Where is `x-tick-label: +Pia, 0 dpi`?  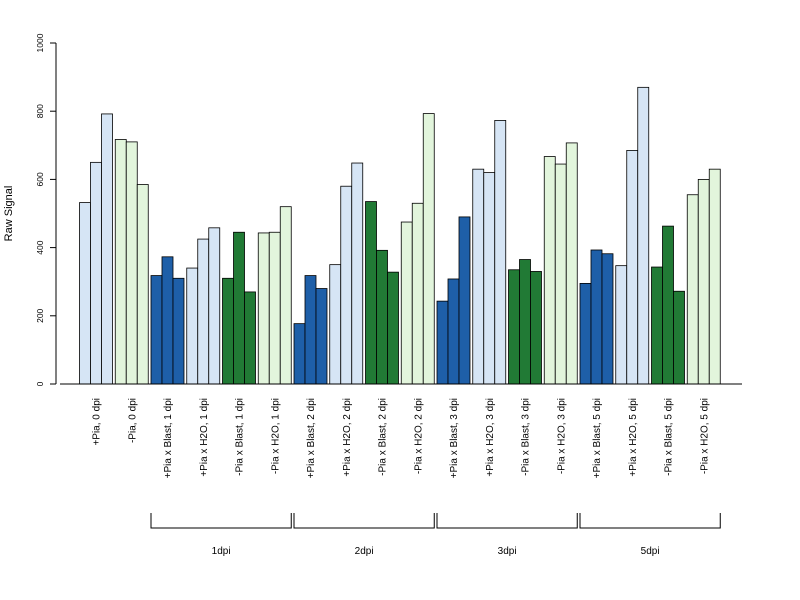
x-tick-label: +Pia, 0 dpi is located at coordinates (97, 422).